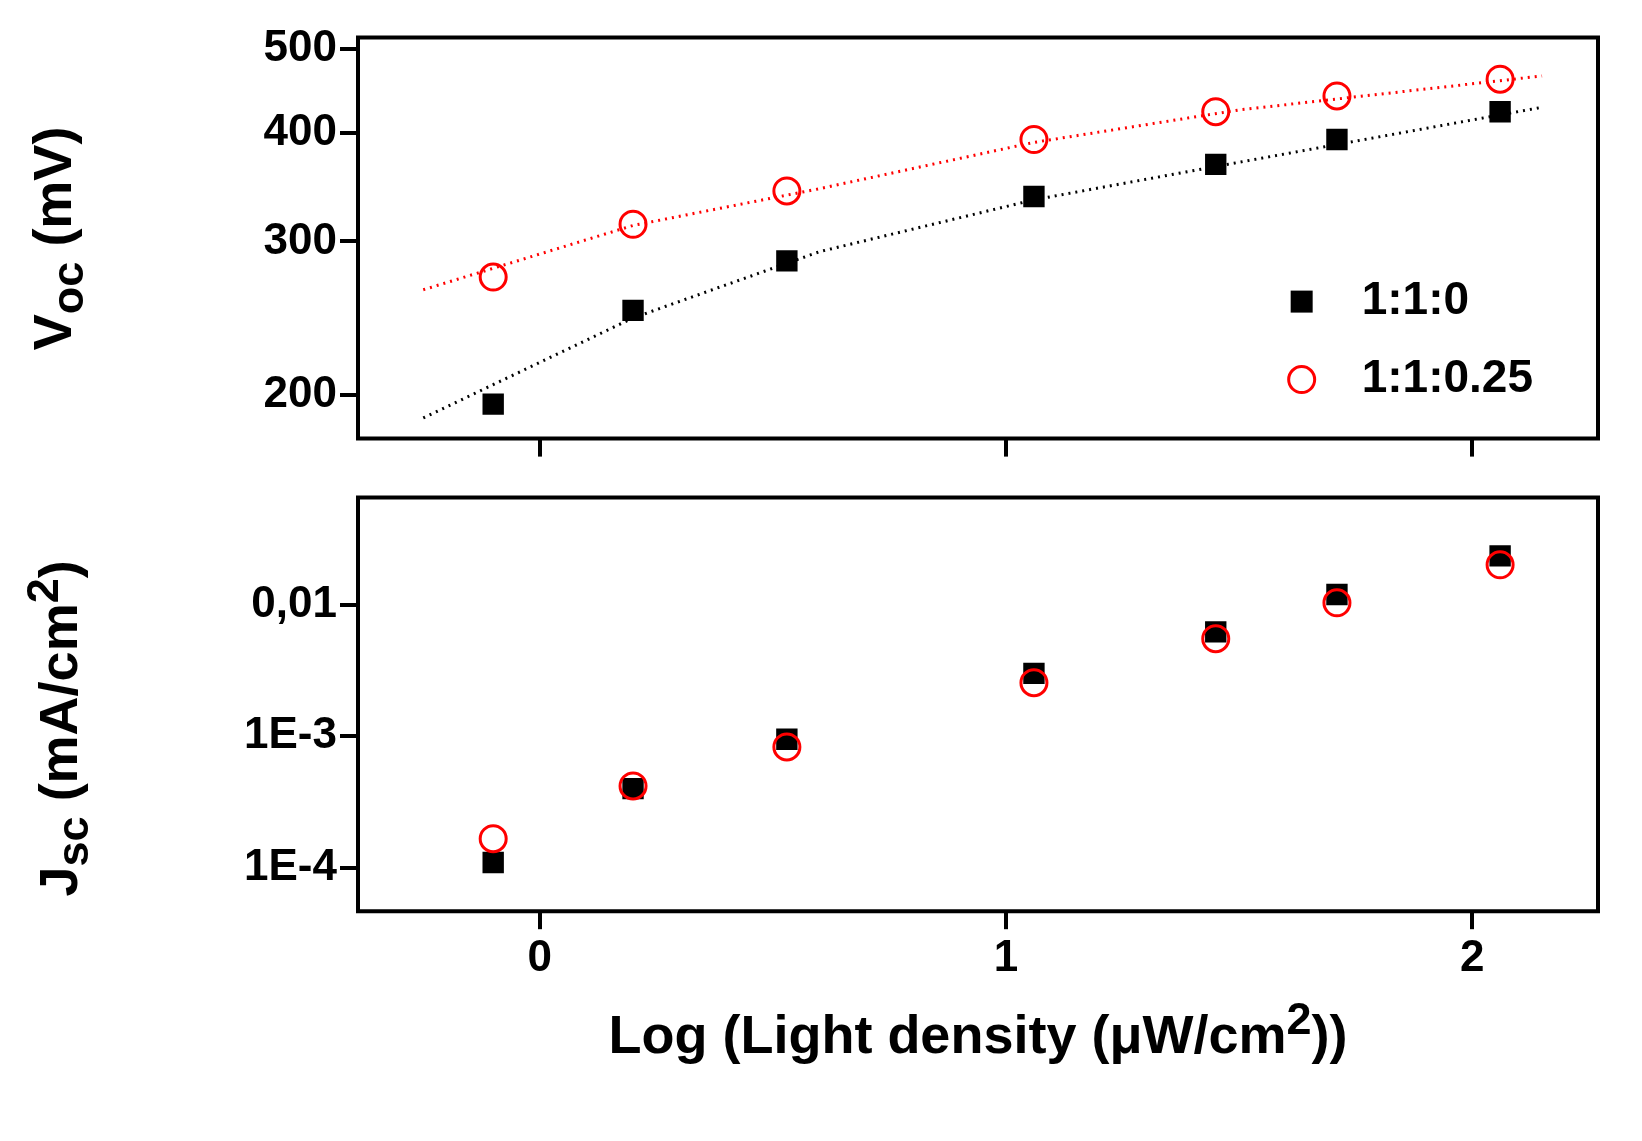 The width and height of the screenshot is (1642, 1141). Describe the element at coordinates (1447, 376) in the screenshot. I see `legend-label: 1:1:0.25` at that location.